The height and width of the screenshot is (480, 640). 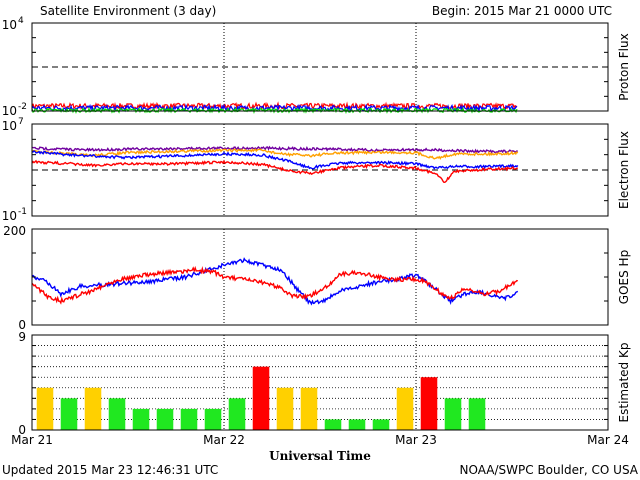 What do you see at coordinates (608, 440) in the screenshot?
I see `x-tick-label: Mar 24` at bounding box center [608, 440].